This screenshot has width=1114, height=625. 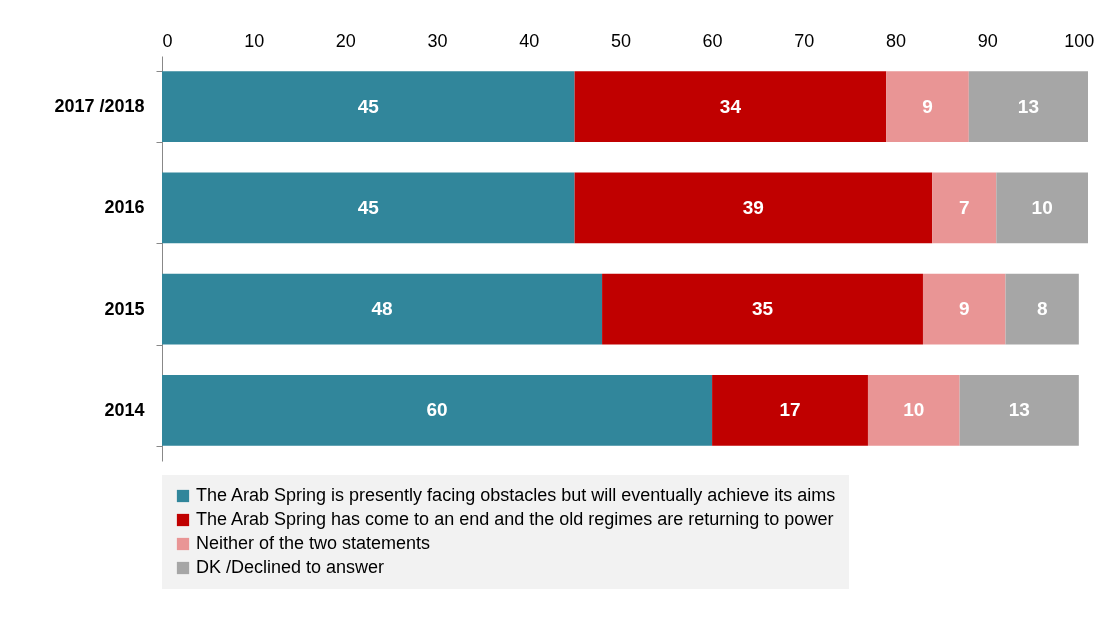 What do you see at coordinates (124, 207) in the screenshot?
I see `y-tick-label: 2016` at bounding box center [124, 207].